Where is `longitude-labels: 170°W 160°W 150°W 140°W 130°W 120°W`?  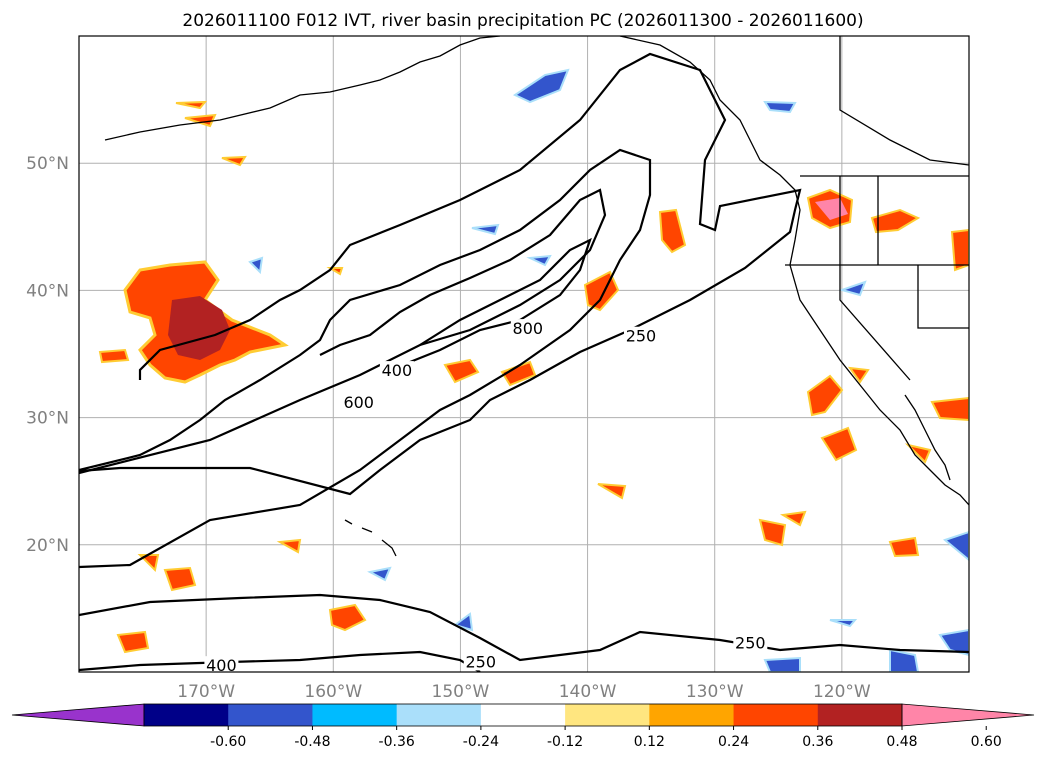 longitude-labels: 170°W 160°W 150°W 140°W 130°W 120°W is located at coordinates (524, 692).